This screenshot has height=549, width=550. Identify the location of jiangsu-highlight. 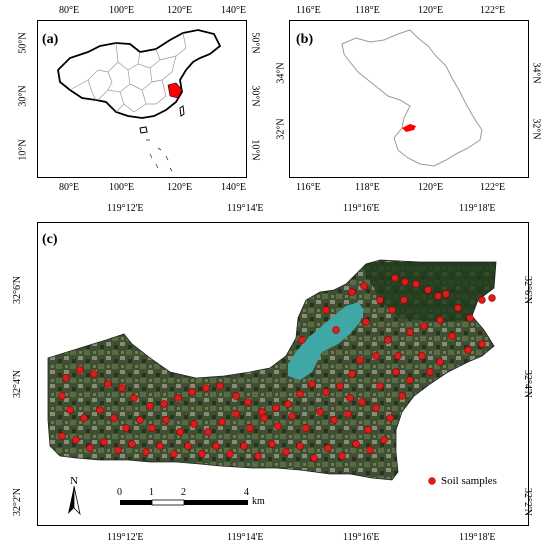
(175, 90).